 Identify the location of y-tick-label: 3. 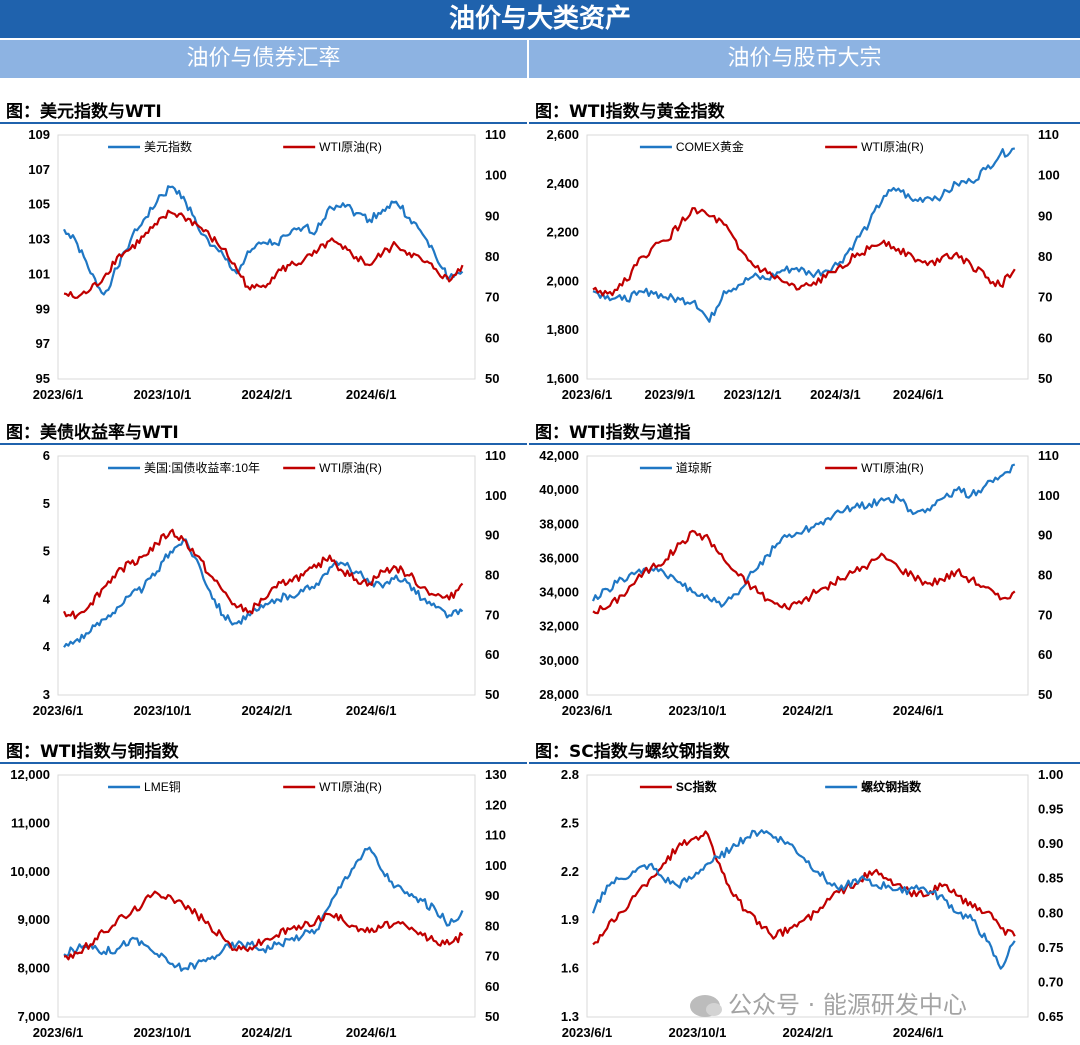
(46, 694).